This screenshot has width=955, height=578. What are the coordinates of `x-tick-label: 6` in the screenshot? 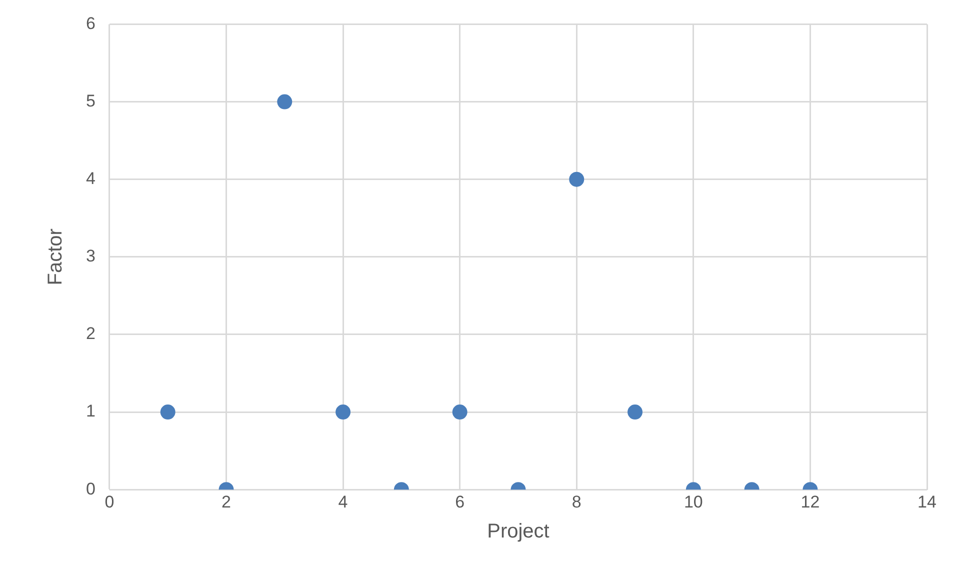 It's located at (460, 502).